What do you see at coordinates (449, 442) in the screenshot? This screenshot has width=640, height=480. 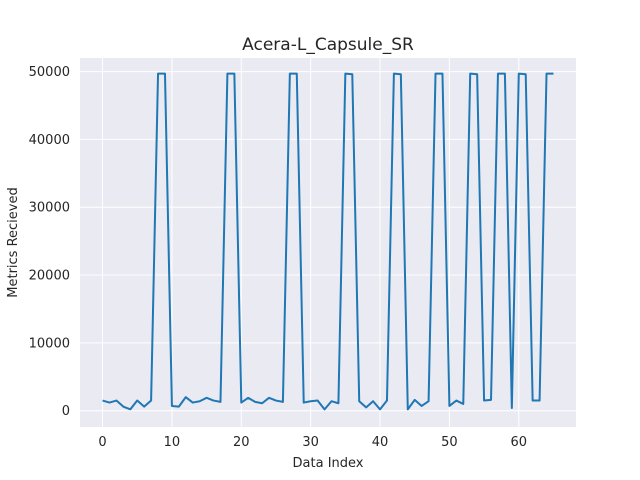 I see `x-tick-label: 50` at bounding box center [449, 442].